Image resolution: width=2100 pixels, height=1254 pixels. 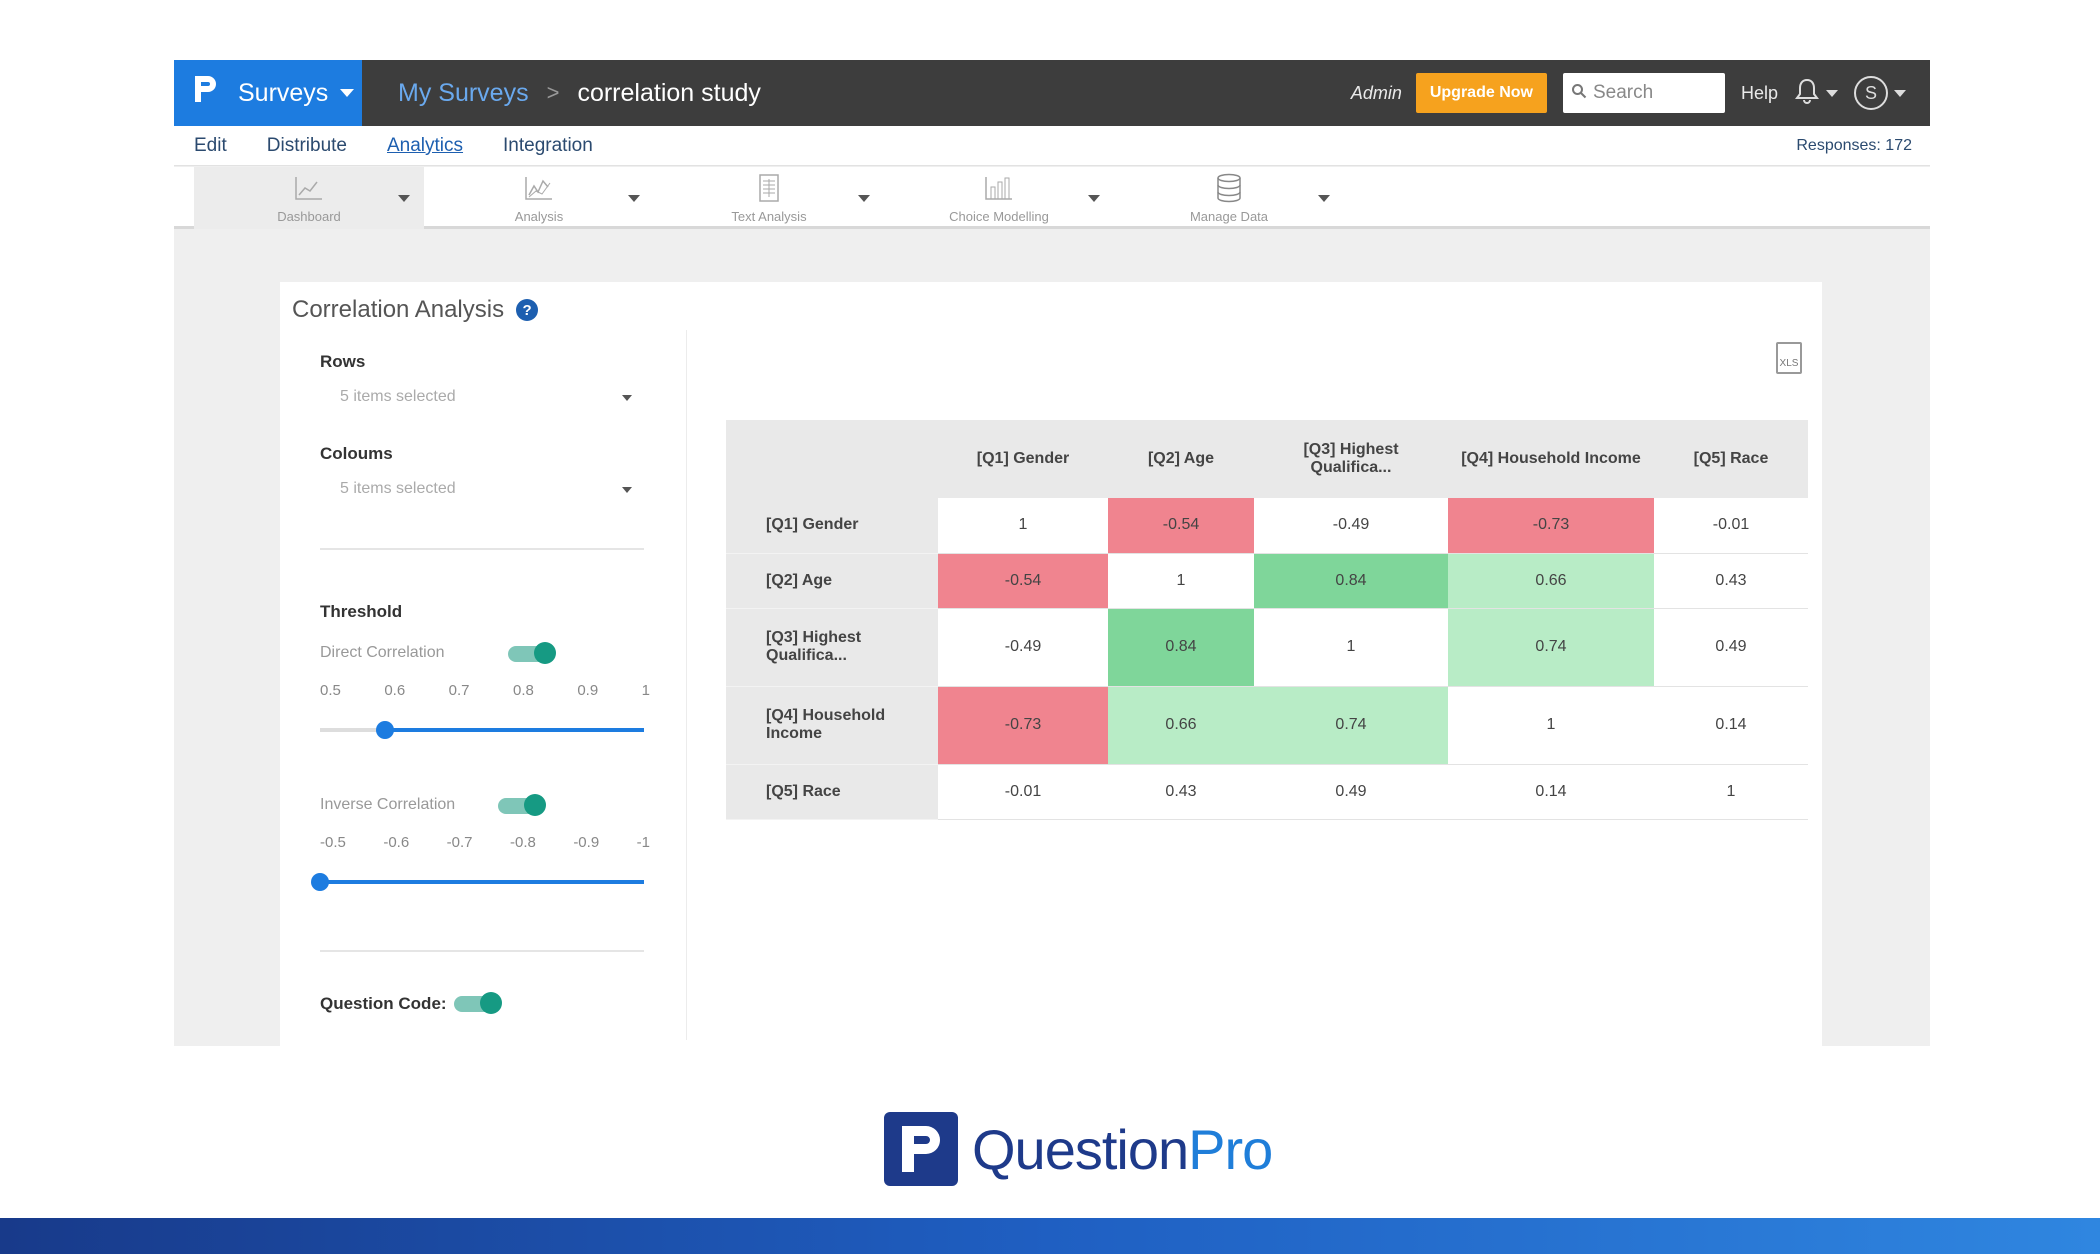 I want to click on columns-dropdown: 5 items selected, so click(x=490, y=489).